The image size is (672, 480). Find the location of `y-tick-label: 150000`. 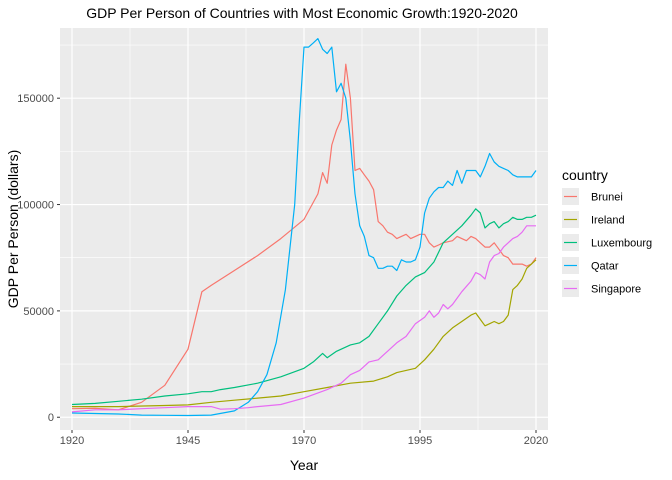

y-tick-label: 150000 is located at coordinates (35, 99).